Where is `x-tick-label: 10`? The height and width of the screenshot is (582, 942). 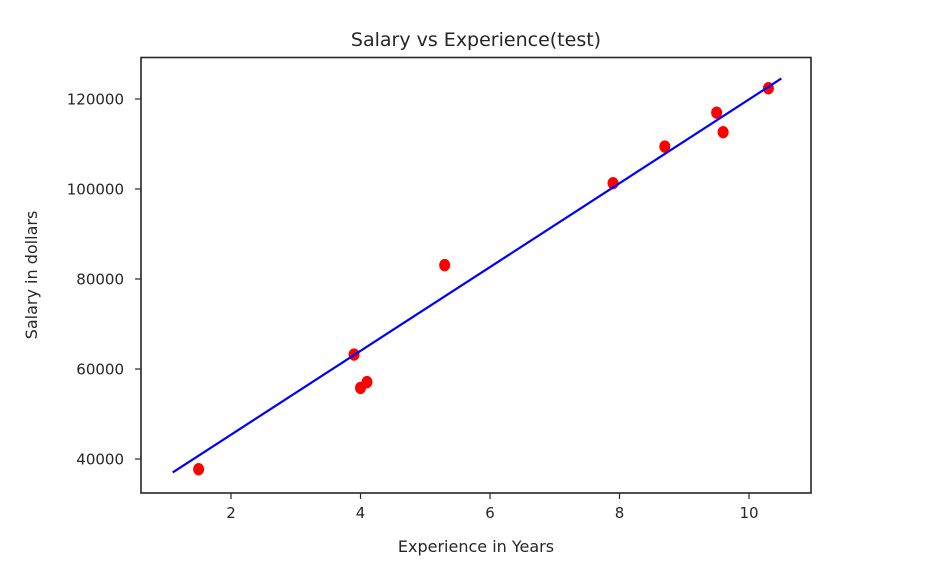
x-tick-label: 10 is located at coordinates (748, 513).